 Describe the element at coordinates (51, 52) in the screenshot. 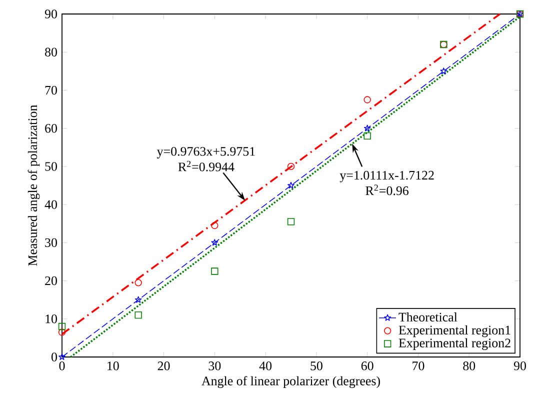

I see `y-tick-label: 80` at that location.